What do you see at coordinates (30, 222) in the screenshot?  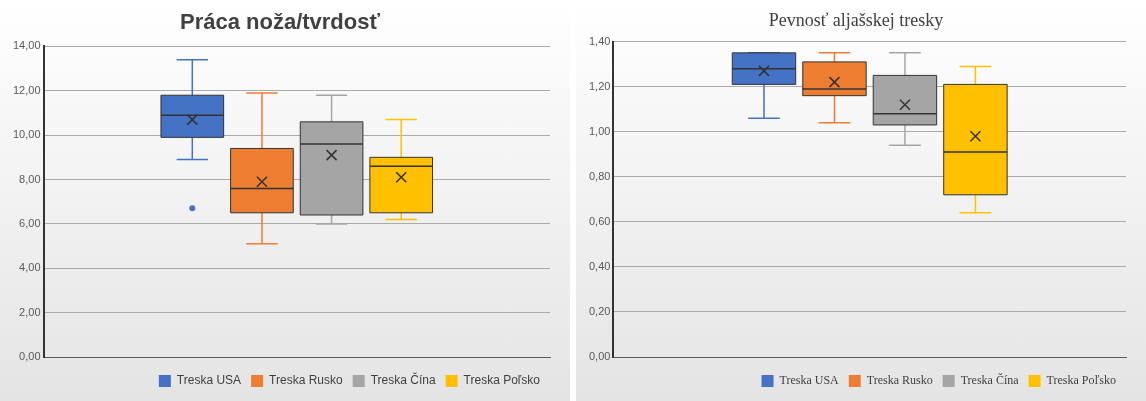 I see `y-tick-label: 6,00` at bounding box center [30, 222].